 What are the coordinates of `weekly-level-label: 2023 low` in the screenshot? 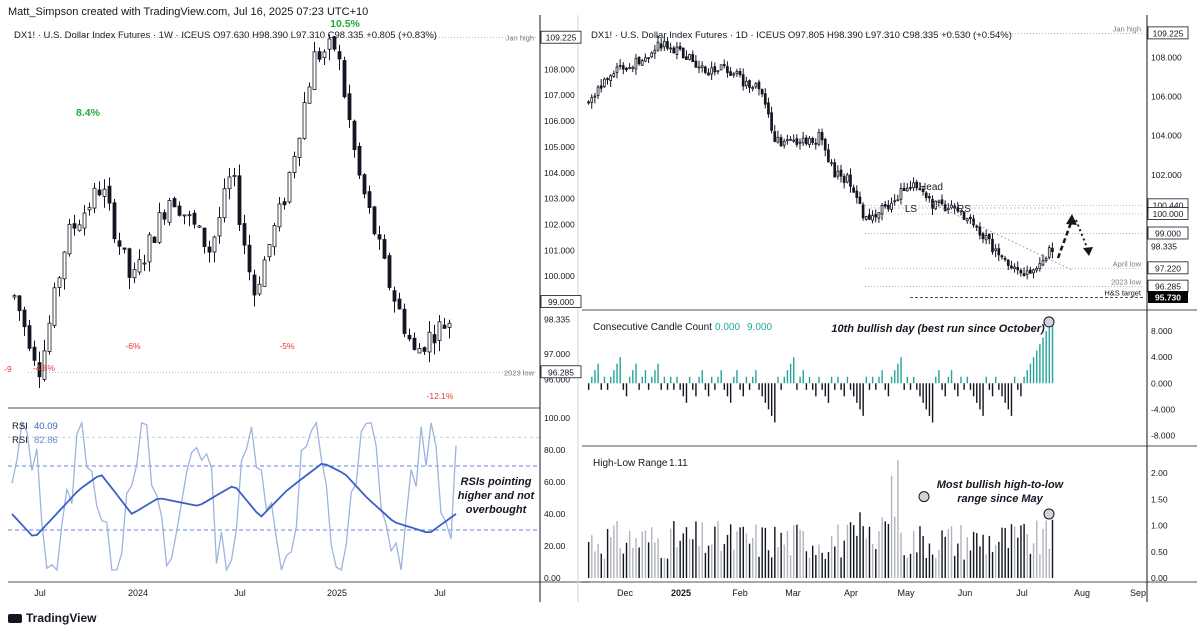 It's located at (519, 372).